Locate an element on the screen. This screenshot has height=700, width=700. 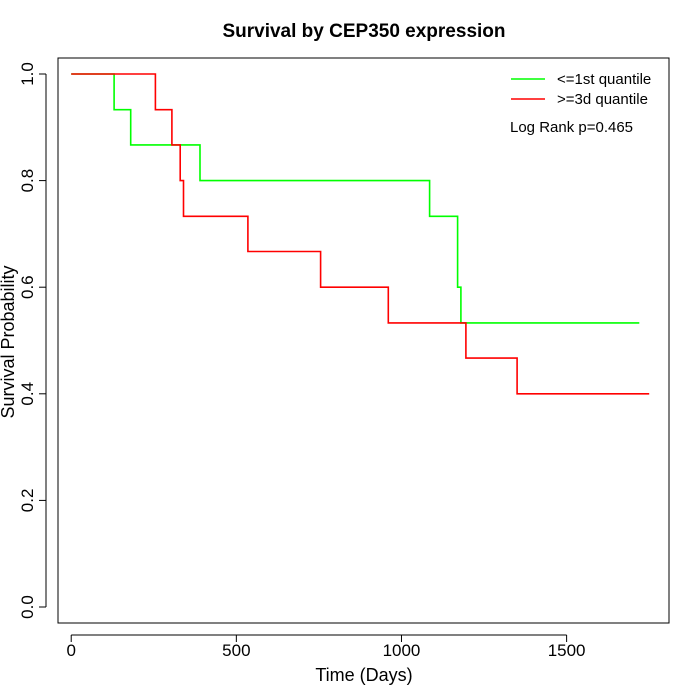
legend: <=1st quantile >=3d quantile is located at coordinates (581, 89).